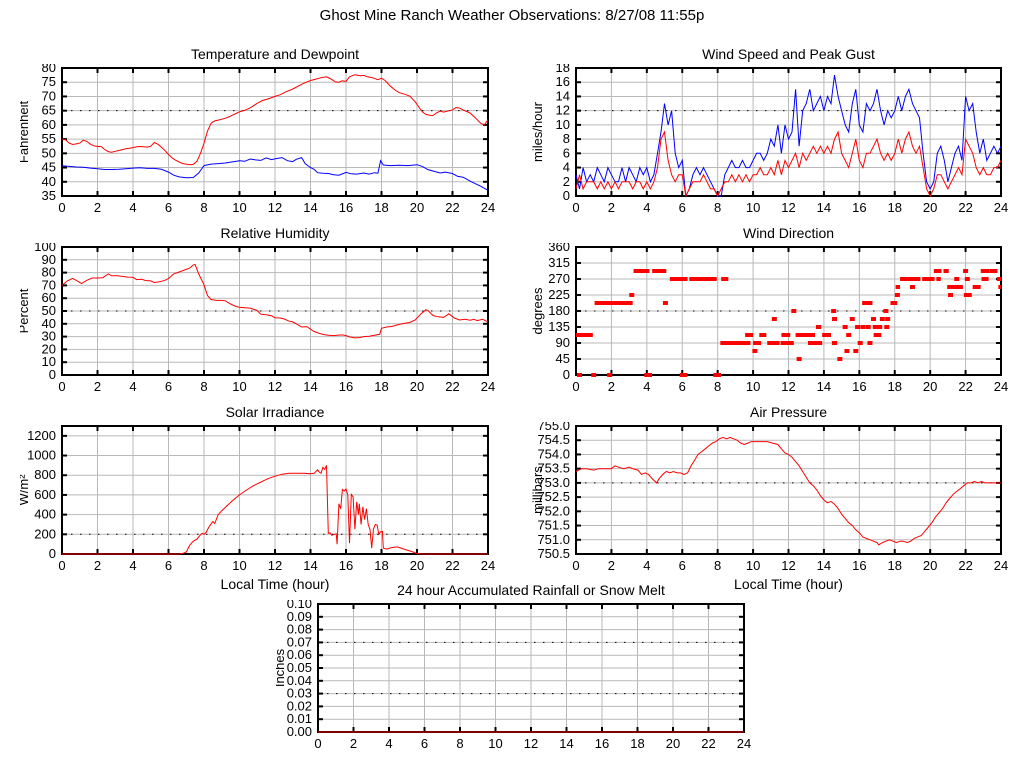  What do you see at coordinates (299, 629) in the screenshot?
I see `svg-text: 0.08` at bounding box center [299, 629].